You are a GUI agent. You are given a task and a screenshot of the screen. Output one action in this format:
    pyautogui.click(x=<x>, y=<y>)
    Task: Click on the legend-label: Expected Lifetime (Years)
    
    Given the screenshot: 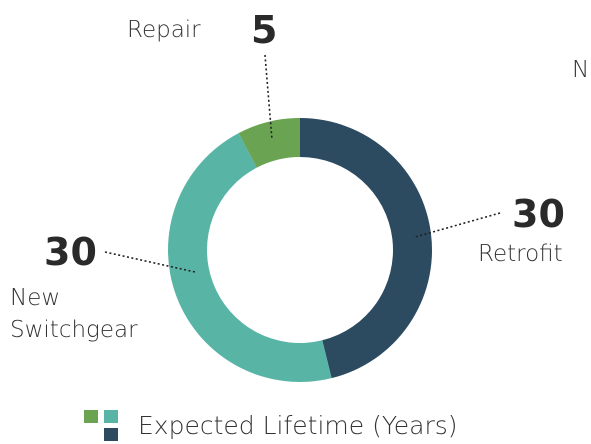 What is the action you would take?
    pyautogui.click(x=298, y=425)
    